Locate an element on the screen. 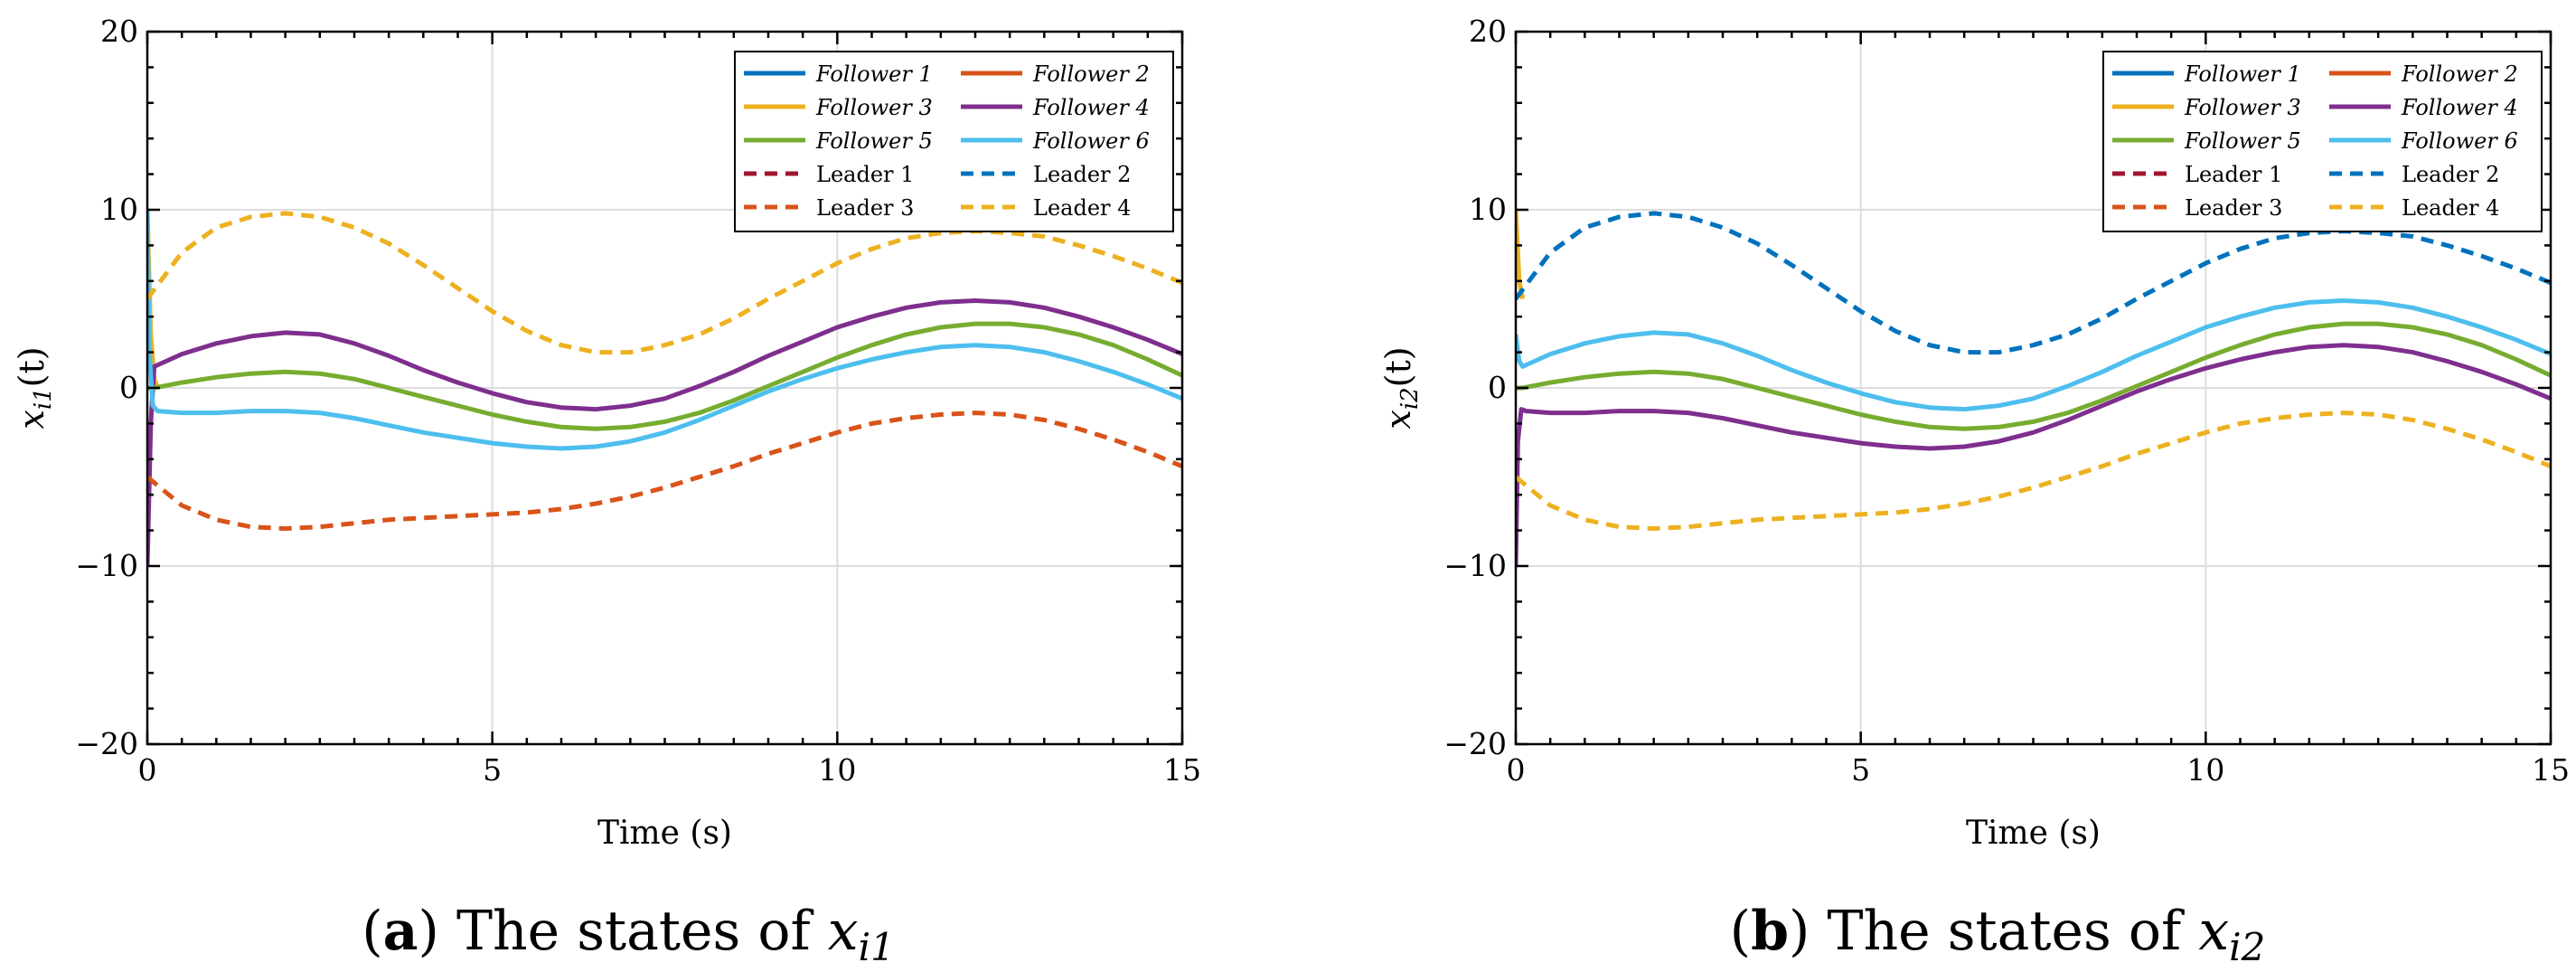  y-axis-label: xi2(t) is located at coordinates (1401, 388).